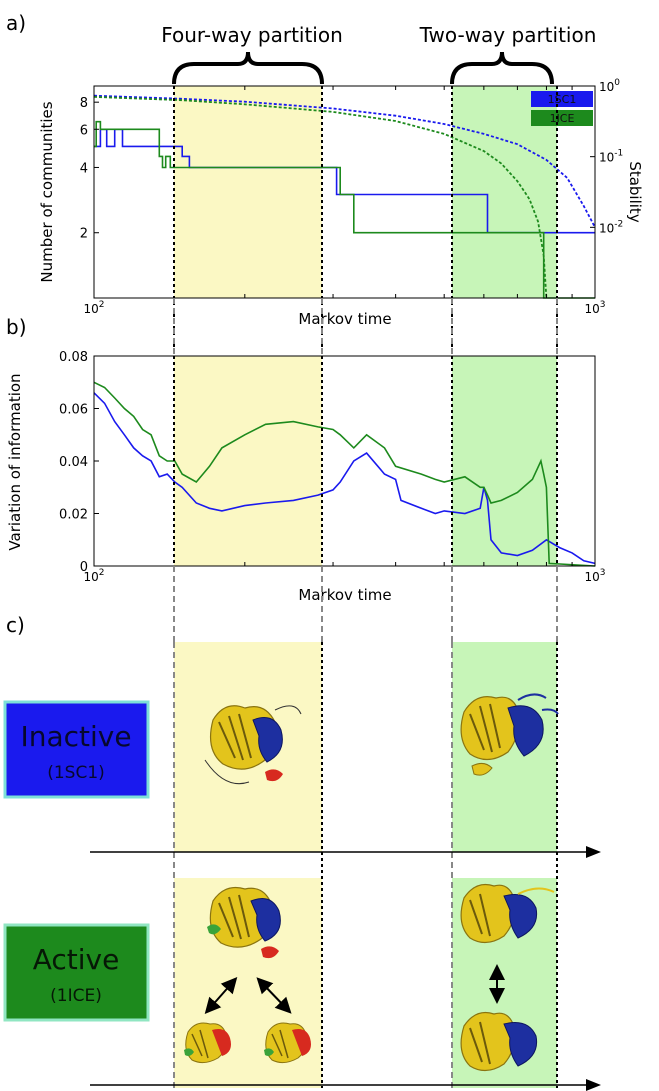 The height and width of the screenshot is (1091, 659). I want to click on x-tick-label-a: 10², so click(93, 308).